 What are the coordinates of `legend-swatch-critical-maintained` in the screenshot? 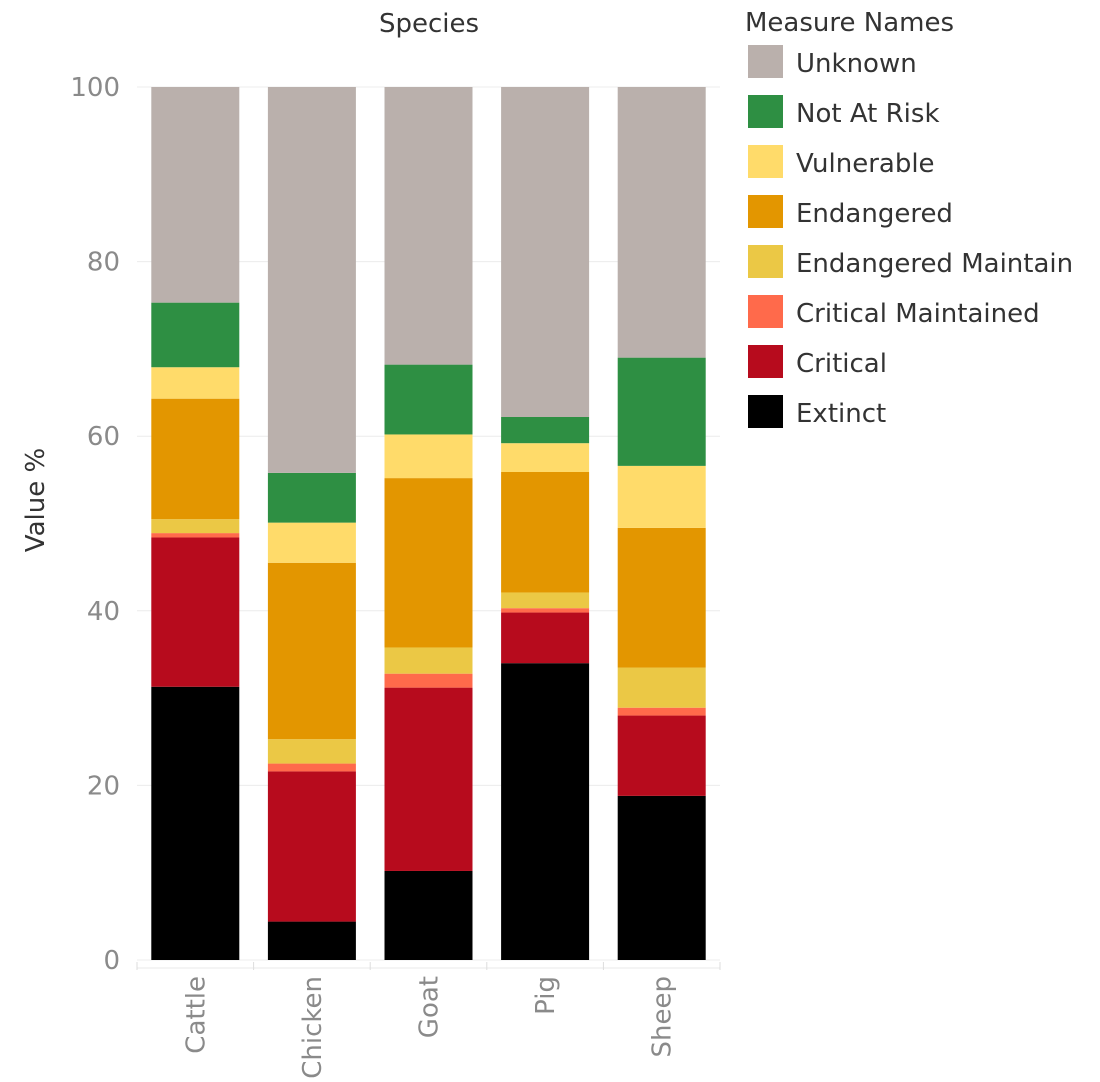 It's located at (765, 311).